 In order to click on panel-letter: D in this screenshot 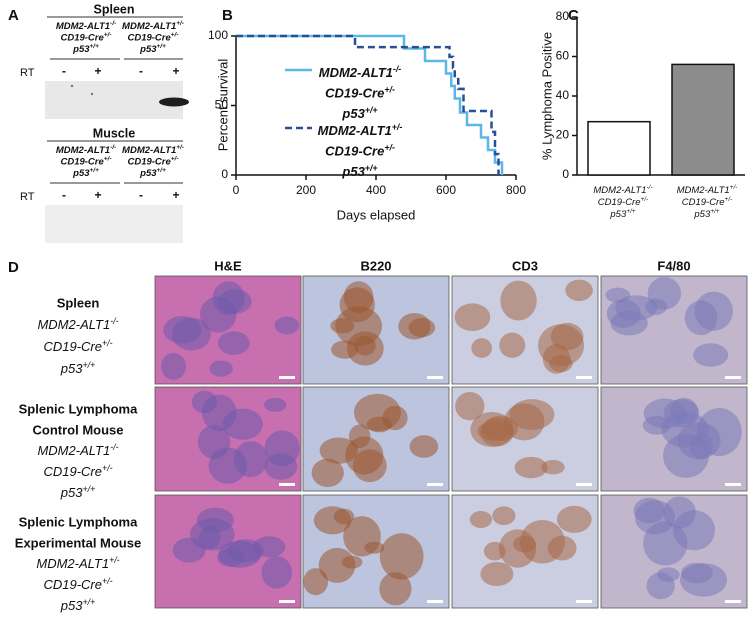, I will do `click(13, 267)`.